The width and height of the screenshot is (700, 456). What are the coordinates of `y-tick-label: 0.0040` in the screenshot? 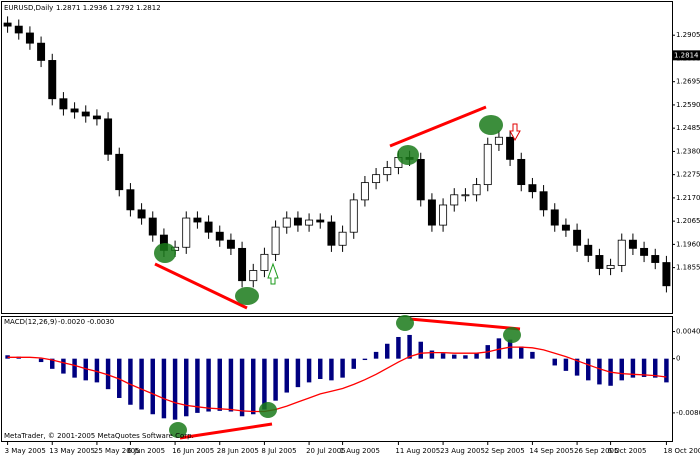 It's located at (688, 332).